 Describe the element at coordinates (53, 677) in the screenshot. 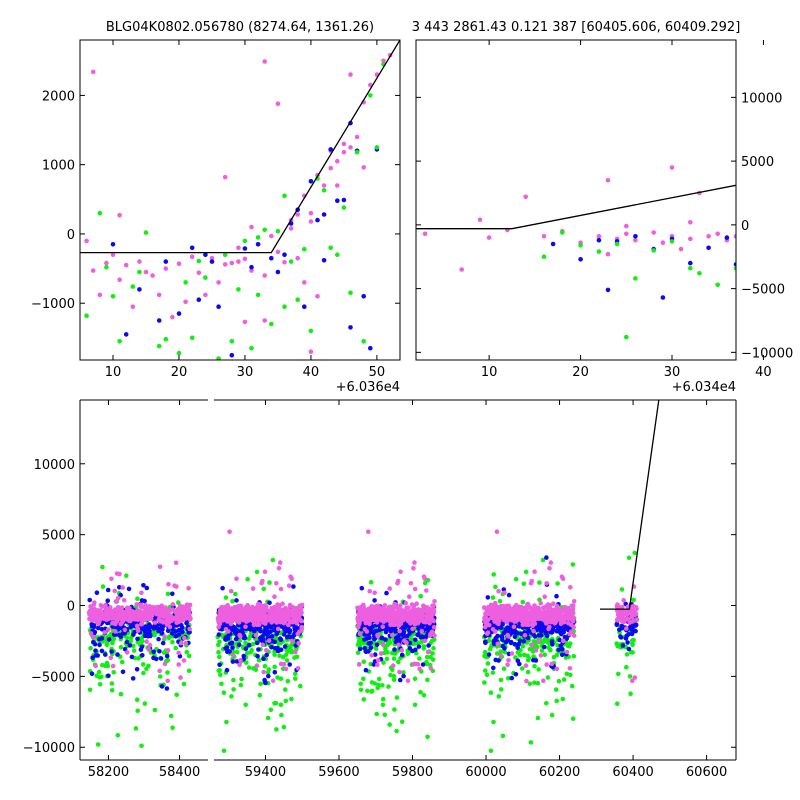

I see `y-tick-label: −5000` at that location.